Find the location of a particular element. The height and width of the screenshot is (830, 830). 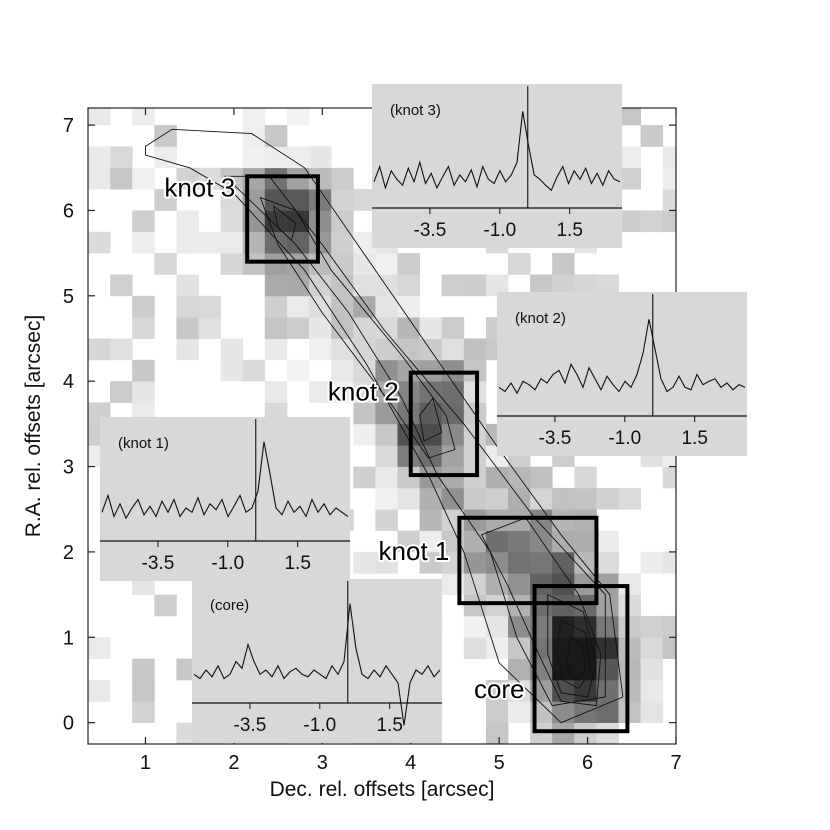

inset-spectrum-line is located at coordinates (317, 664).